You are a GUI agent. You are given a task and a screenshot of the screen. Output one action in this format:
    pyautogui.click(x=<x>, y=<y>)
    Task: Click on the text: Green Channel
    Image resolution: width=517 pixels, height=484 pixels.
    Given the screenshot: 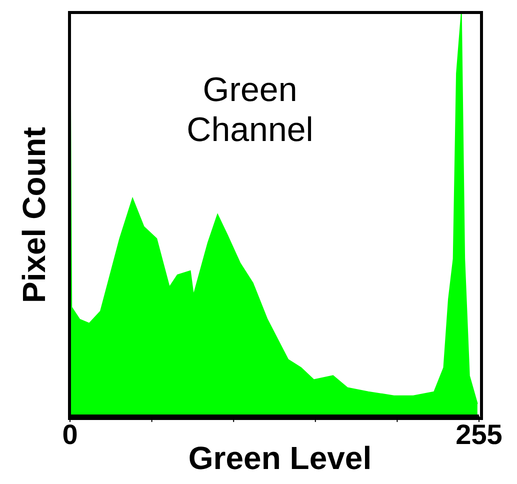 What is the action you would take?
    pyautogui.click(x=250, y=110)
    